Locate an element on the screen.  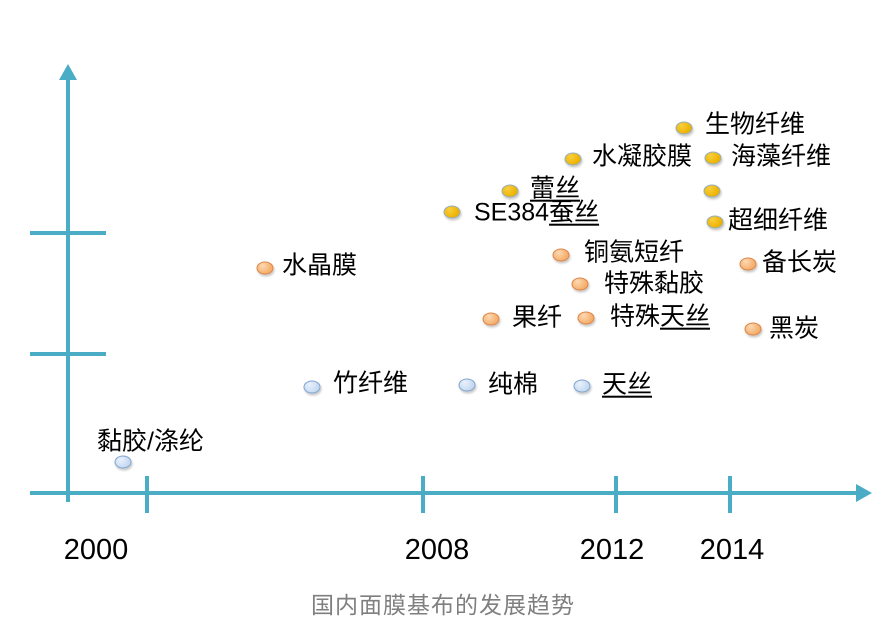
data-point-label: 海藻纤维 is located at coordinates (781, 156).